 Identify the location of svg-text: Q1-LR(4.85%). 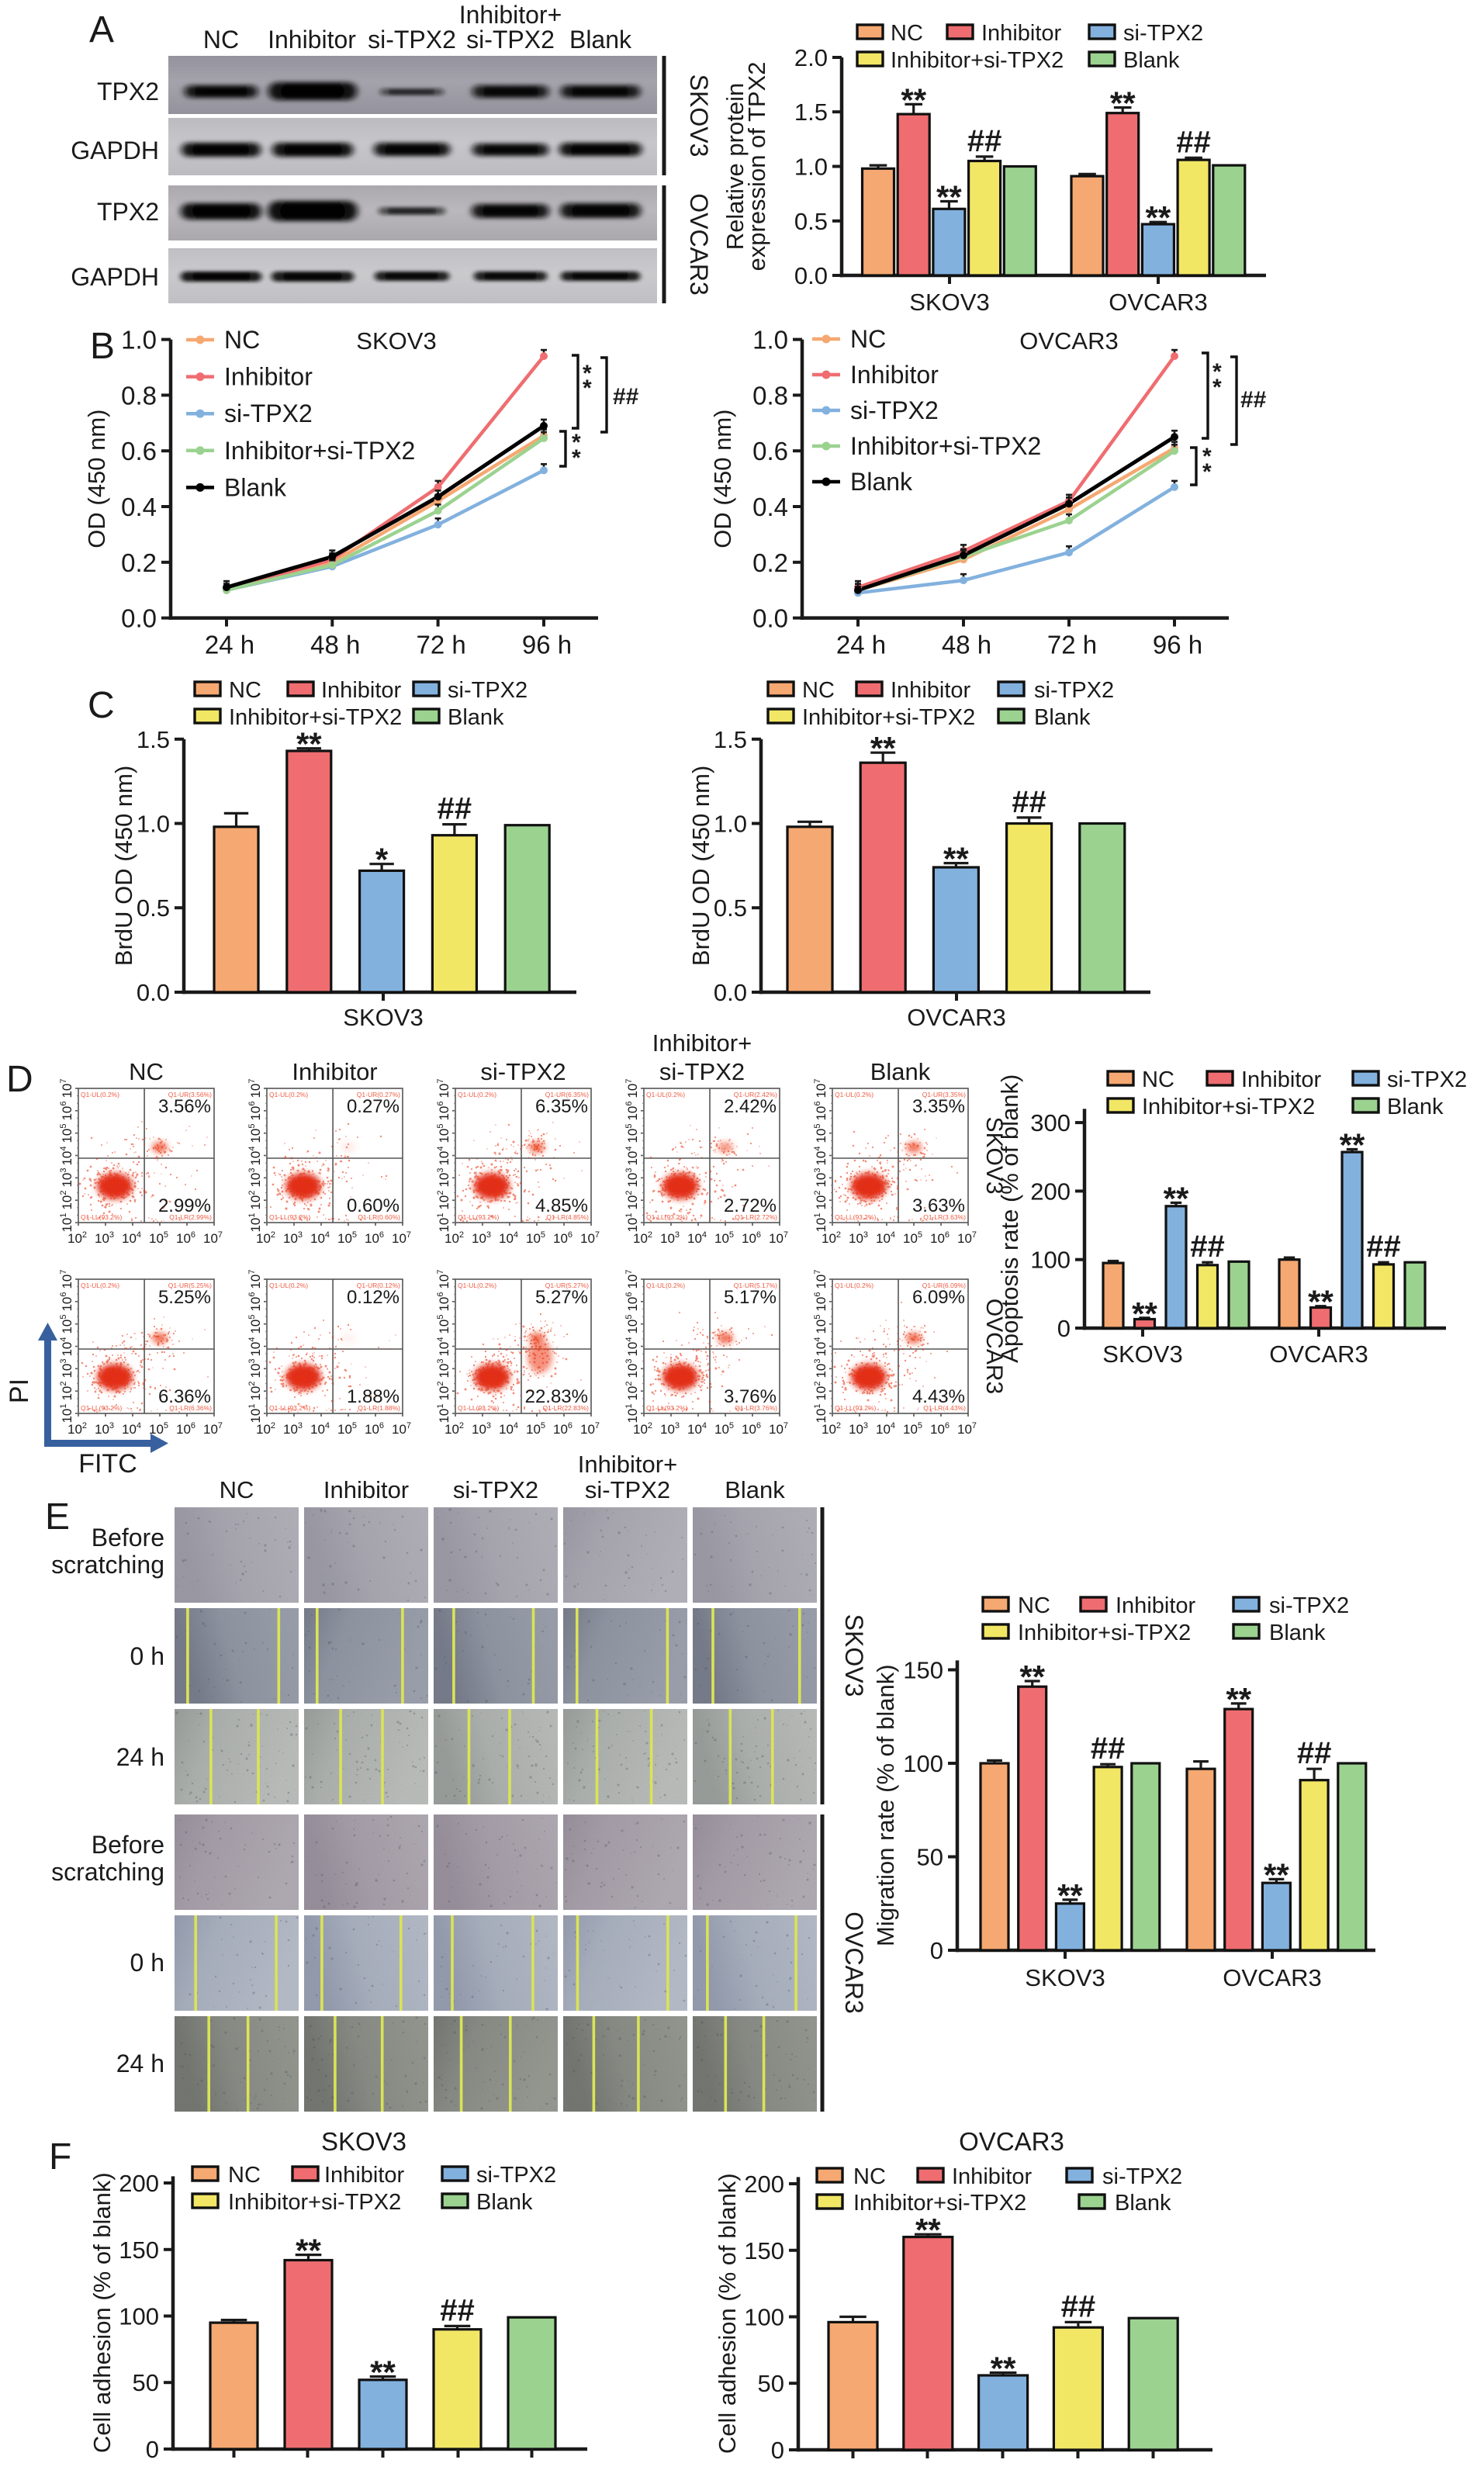
(567, 1217).